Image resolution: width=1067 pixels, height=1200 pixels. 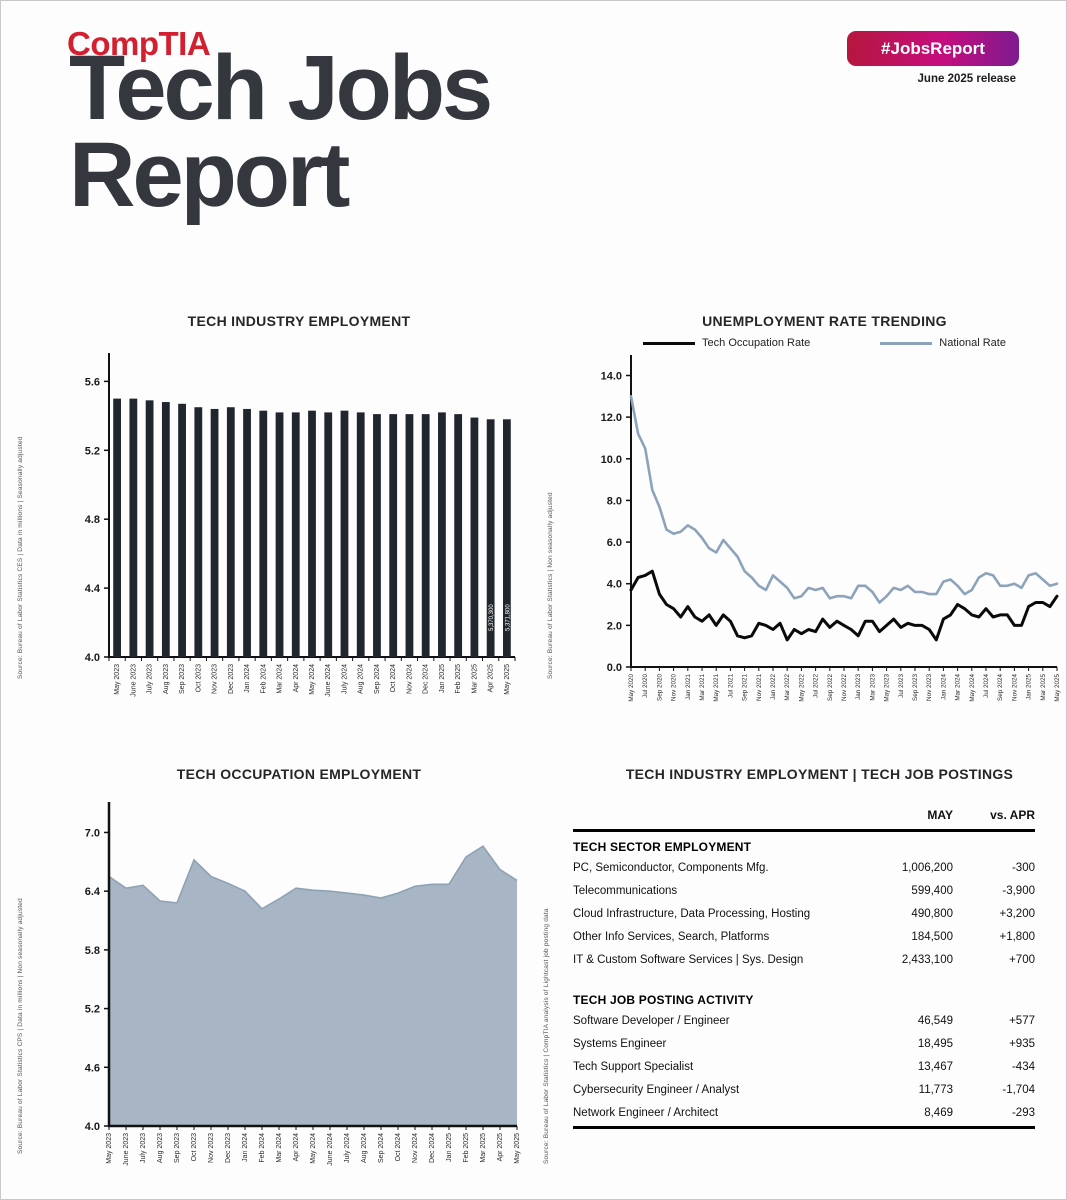 I want to click on row-change-vs-apr: +3,200, so click(x=1017, y=913).